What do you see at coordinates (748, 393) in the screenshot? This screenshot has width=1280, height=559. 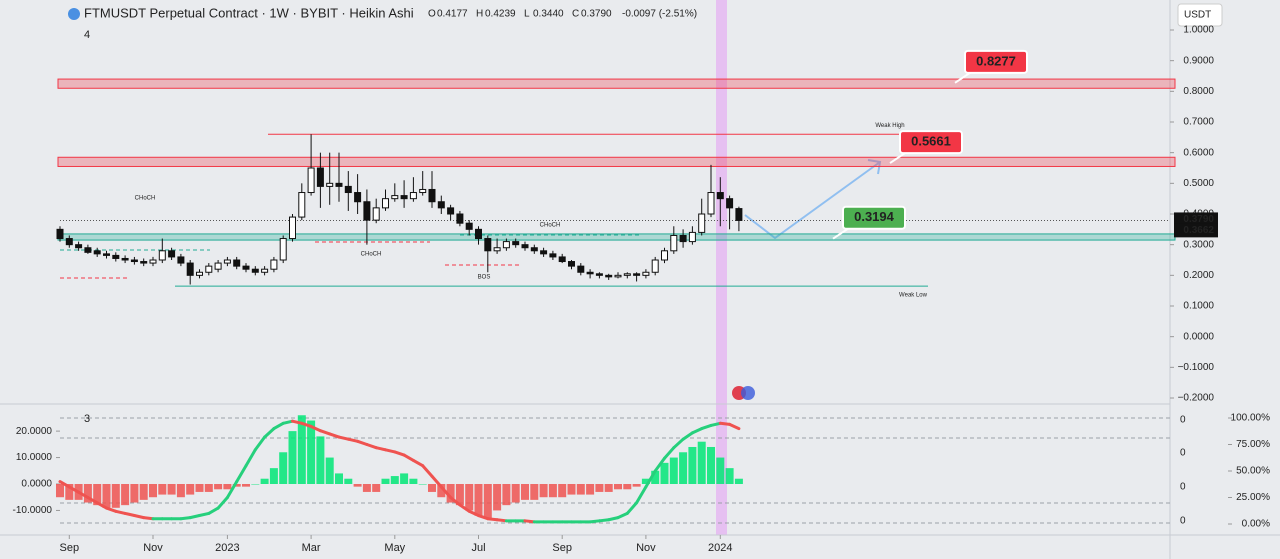 I see `event-icon` at bounding box center [748, 393].